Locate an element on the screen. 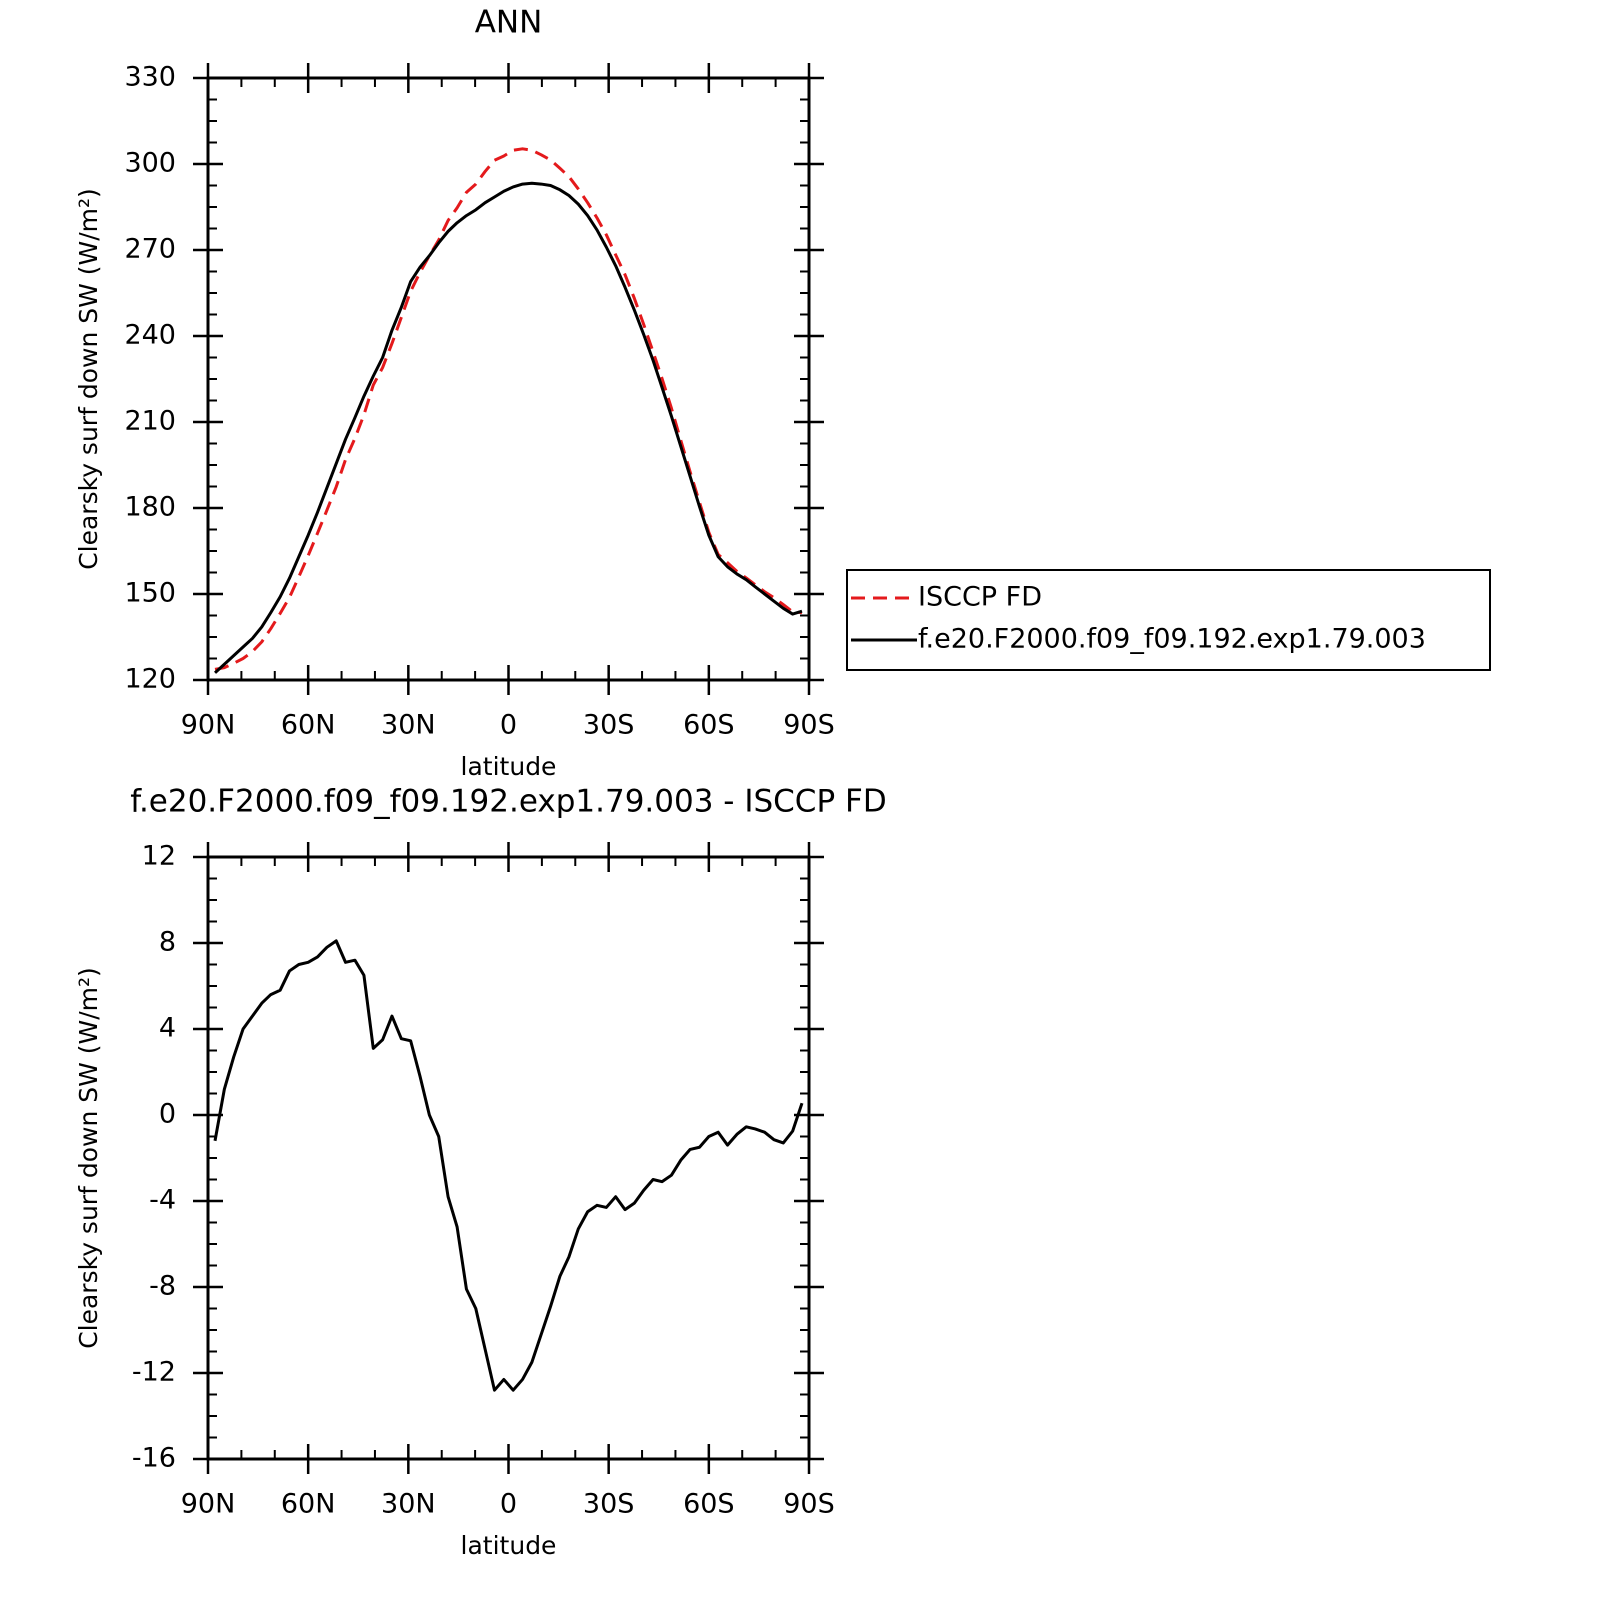 The image size is (1610, 1613). y-tick-label: 12 is located at coordinates (159, 856).